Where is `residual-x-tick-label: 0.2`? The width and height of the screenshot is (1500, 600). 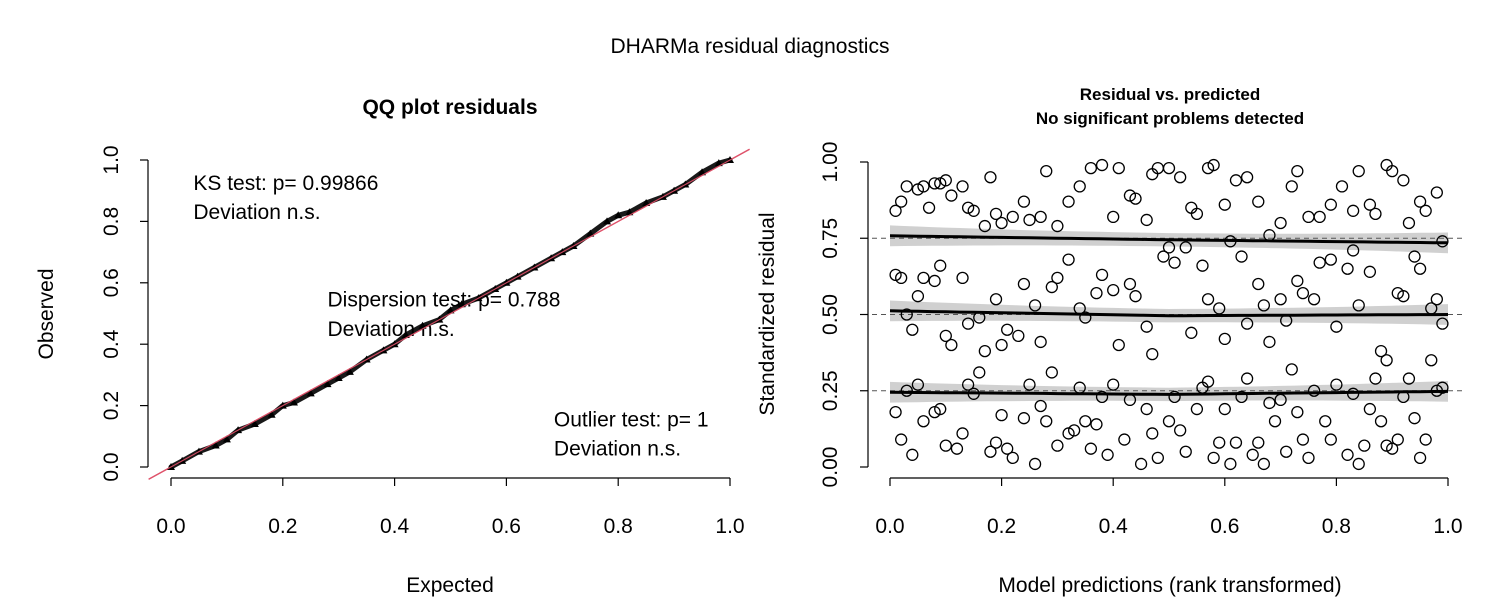
residual-x-tick-label: 0.2 is located at coordinates (1001, 526).